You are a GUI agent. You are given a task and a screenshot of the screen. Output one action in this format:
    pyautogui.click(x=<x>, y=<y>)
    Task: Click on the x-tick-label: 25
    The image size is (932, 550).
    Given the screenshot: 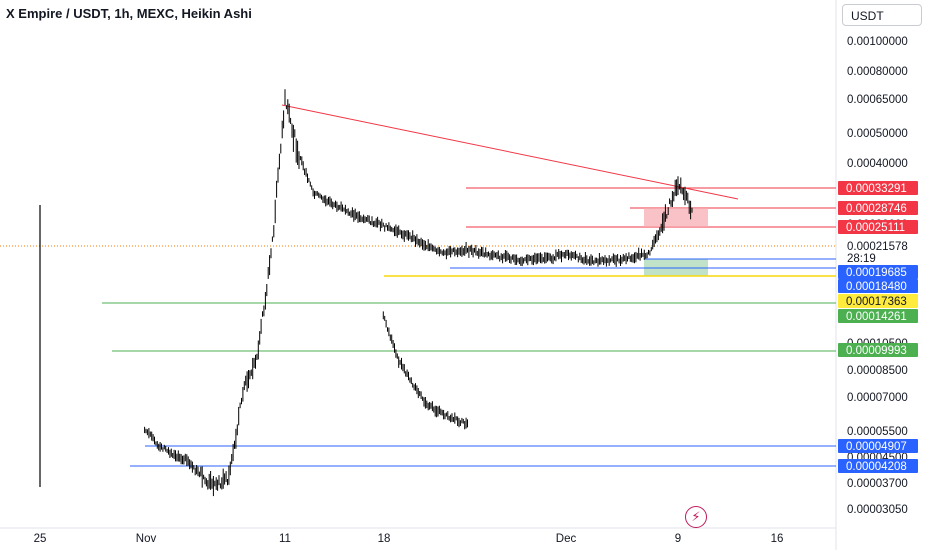 What is the action you would take?
    pyautogui.click(x=40, y=539)
    